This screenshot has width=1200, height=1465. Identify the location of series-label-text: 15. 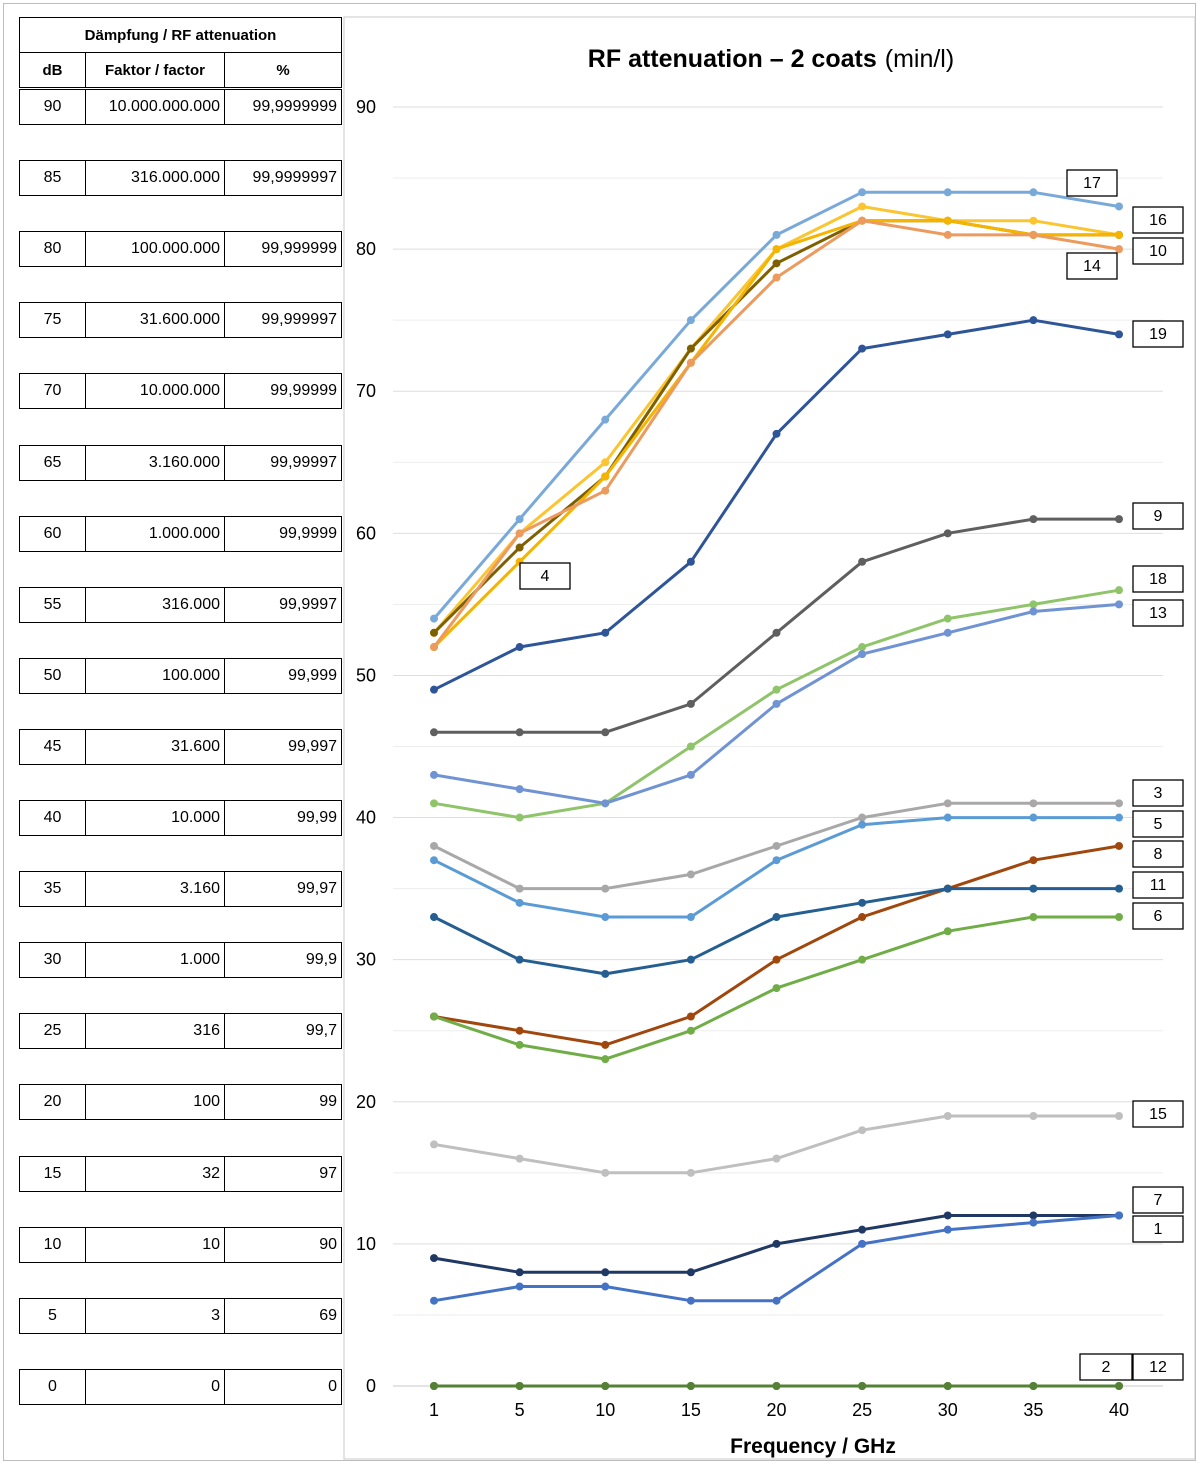
(1158, 1114).